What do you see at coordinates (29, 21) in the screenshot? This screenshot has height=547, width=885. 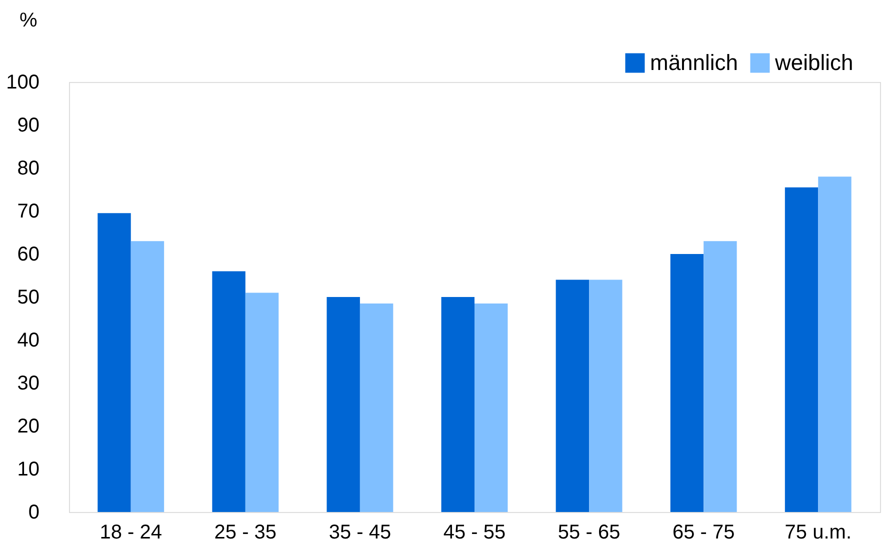 I see `y-axis-title: %` at bounding box center [29, 21].